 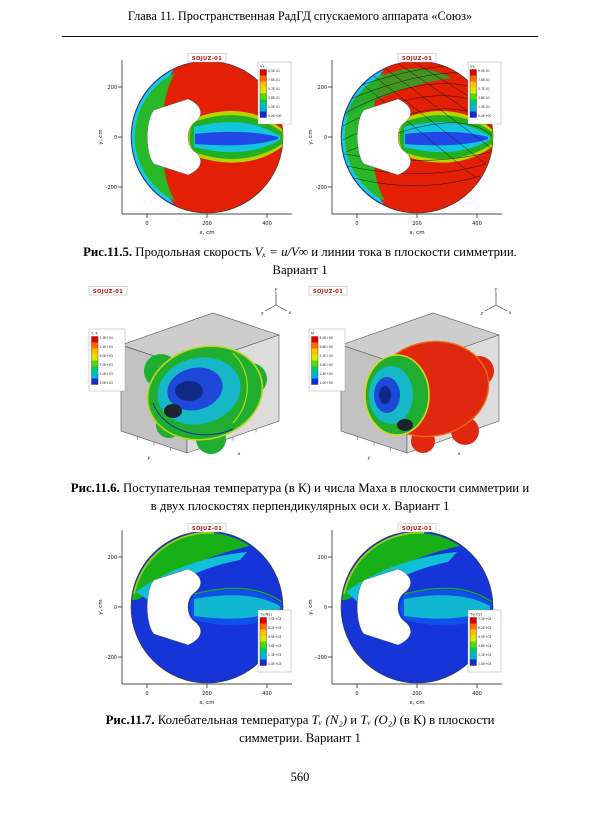 What do you see at coordinates (193, 252) in the screenshot?
I see `caption-text: Продольная скорость` at bounding box center [193, 252].